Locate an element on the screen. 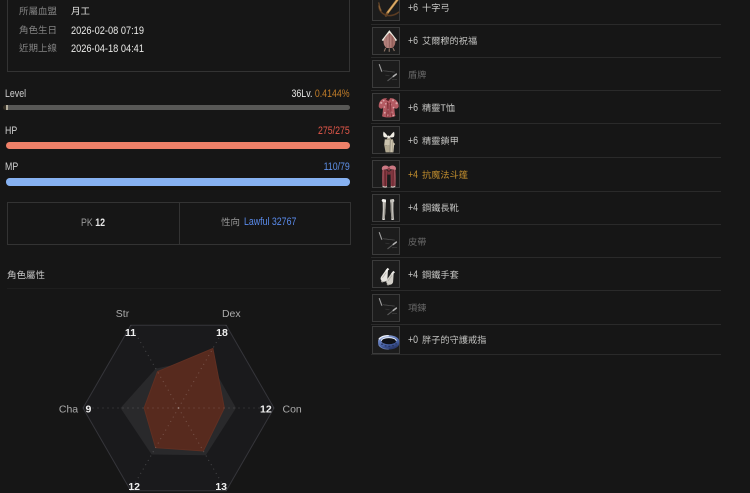  svg-text: Con is located at coordinates (292, 410).